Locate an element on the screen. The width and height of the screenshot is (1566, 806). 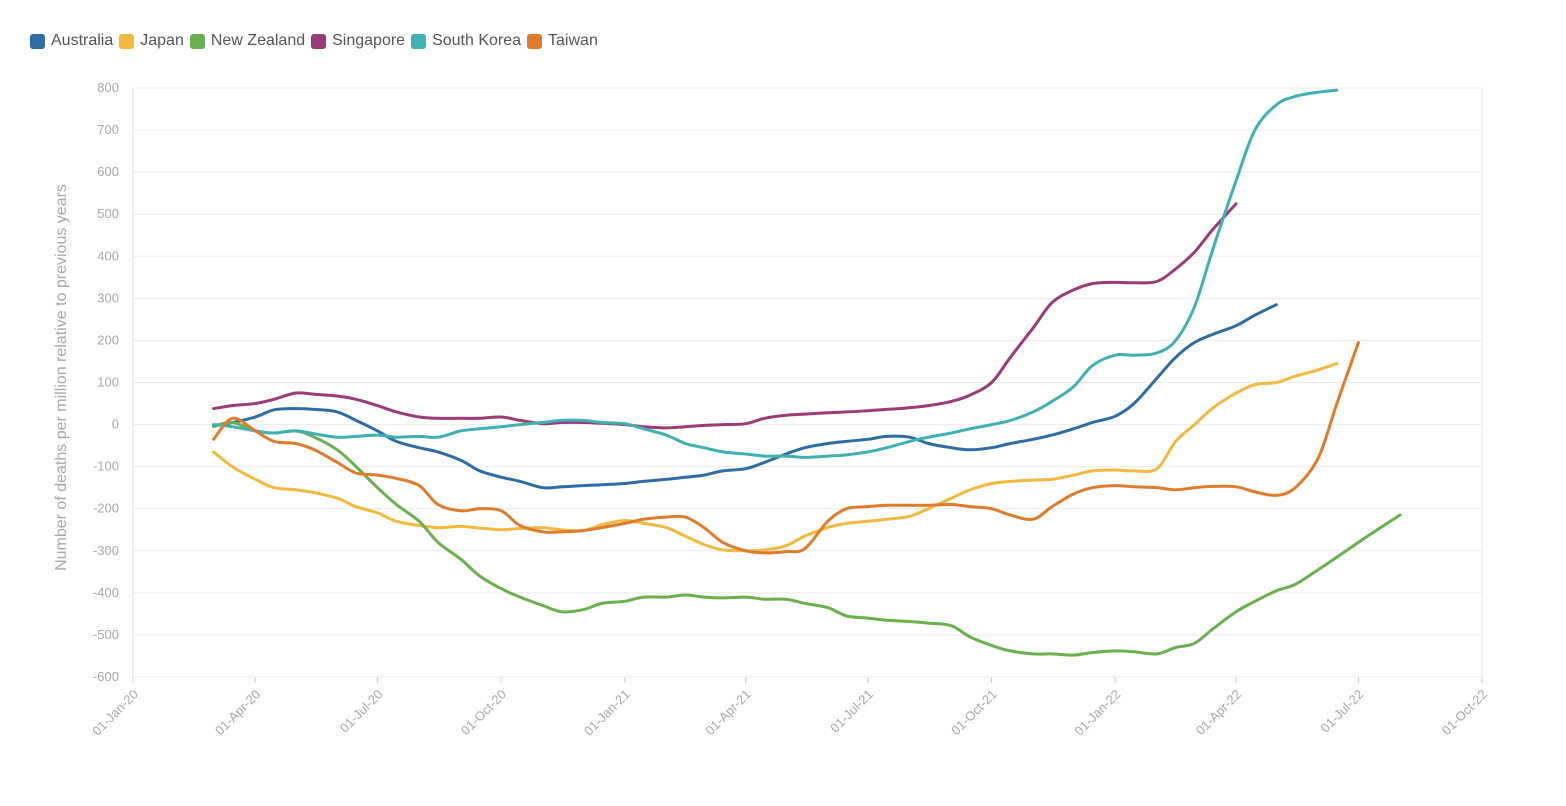
x-tick-label: 01-Jul-20 is located at coordinates (361, 711).